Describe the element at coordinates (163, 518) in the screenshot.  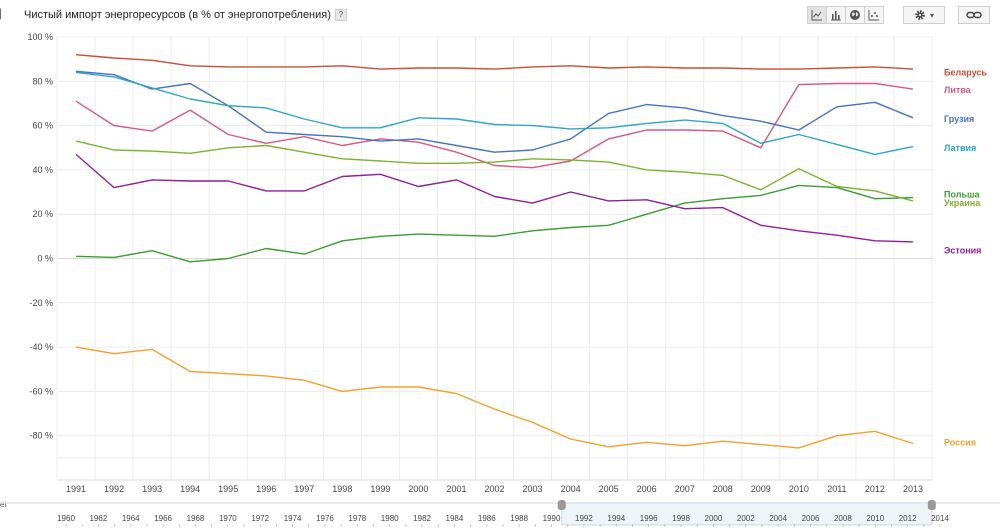
I see `range-tick-label: 1966` at that location.